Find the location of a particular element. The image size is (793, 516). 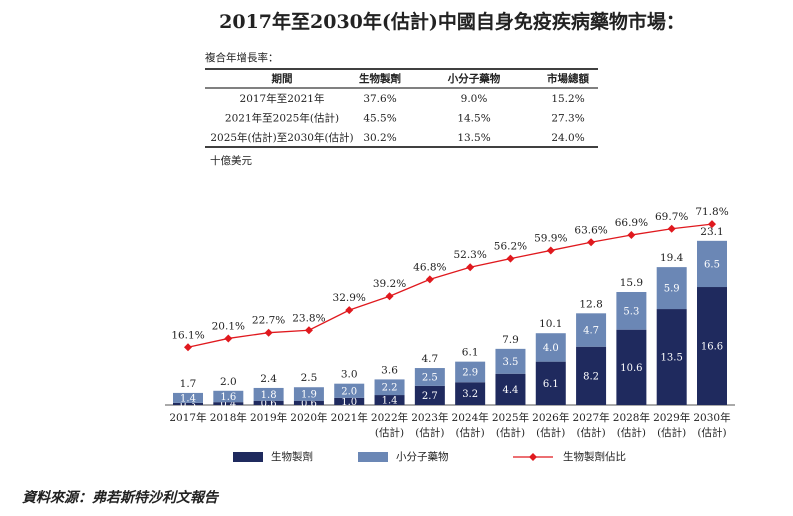

line-label: 52.3% is located at coordinates (469, 255).